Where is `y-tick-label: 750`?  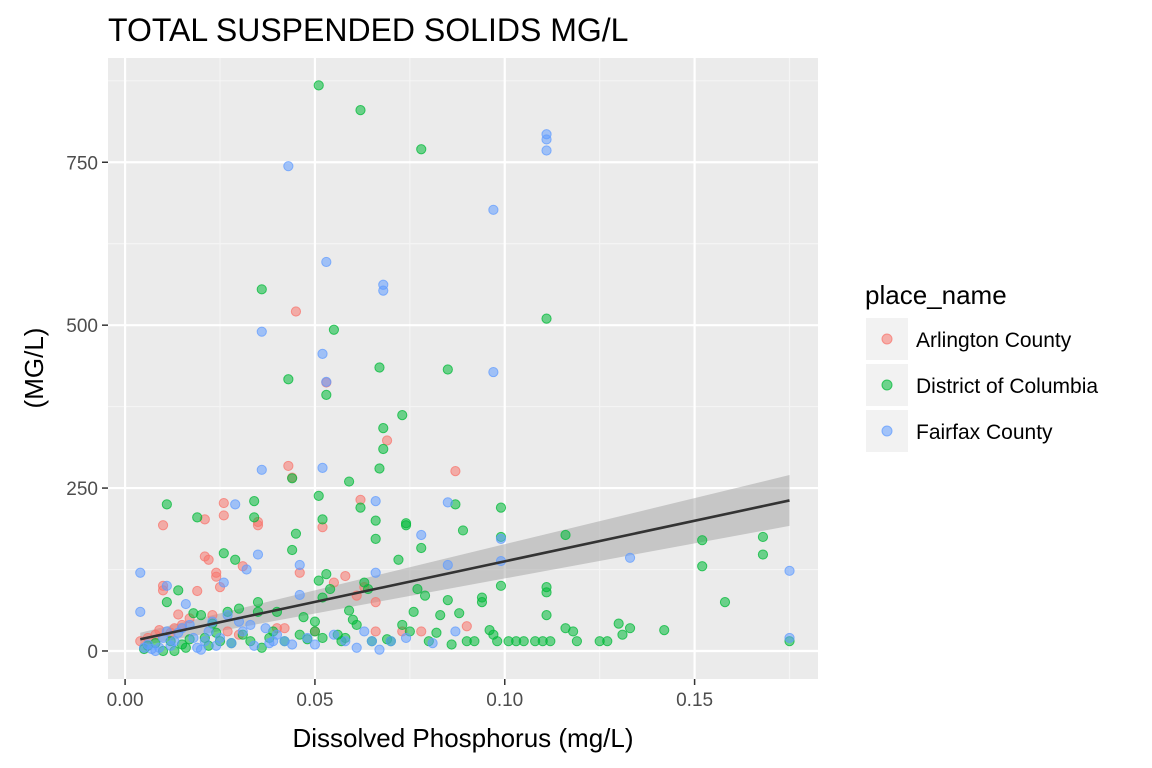 y-tick-label: 750 is located at coordinates (82, 163).